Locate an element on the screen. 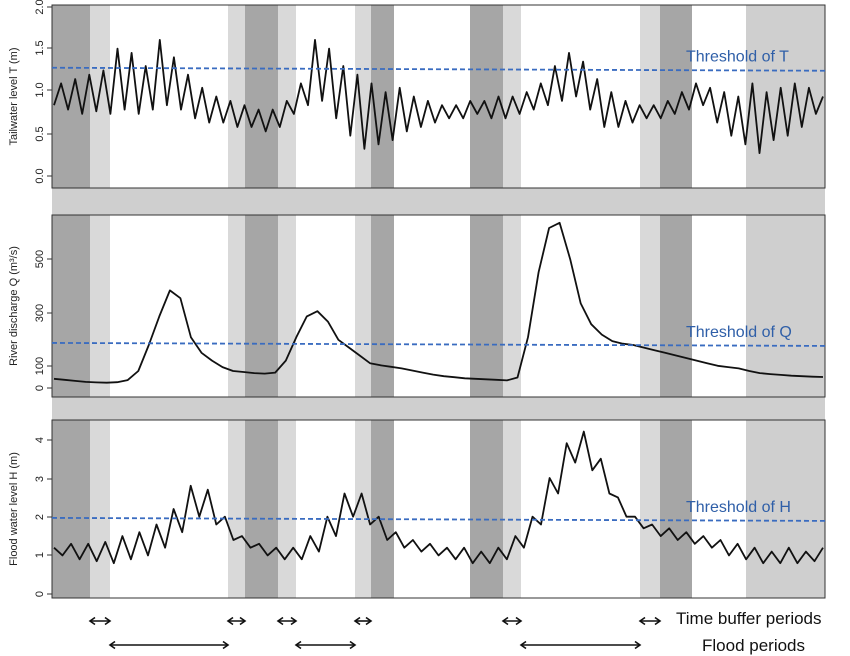 This screenshot has width=850, height=656. buffer-legend-label: Time buffer periods is located at coordinates (749, 618).